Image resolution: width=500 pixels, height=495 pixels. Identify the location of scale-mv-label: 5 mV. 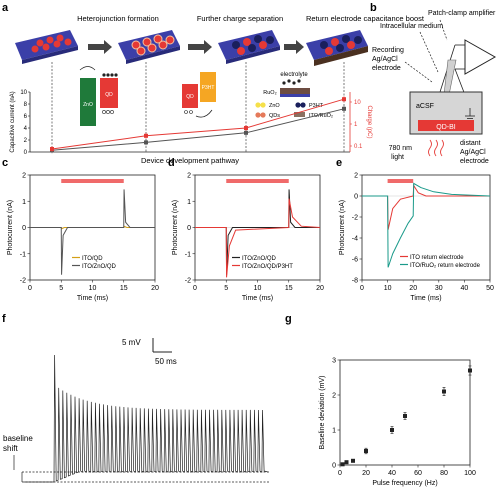
(131, 342).